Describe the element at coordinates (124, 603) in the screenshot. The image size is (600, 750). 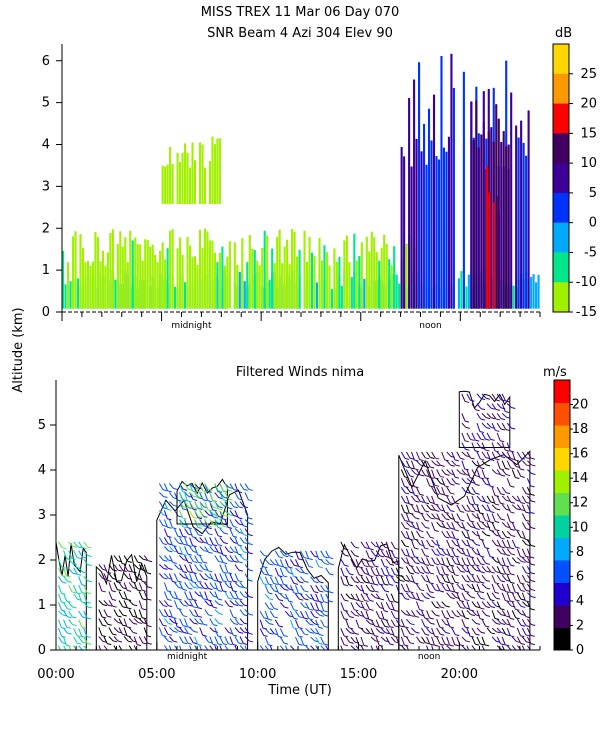
I see `wind-region` at that location.